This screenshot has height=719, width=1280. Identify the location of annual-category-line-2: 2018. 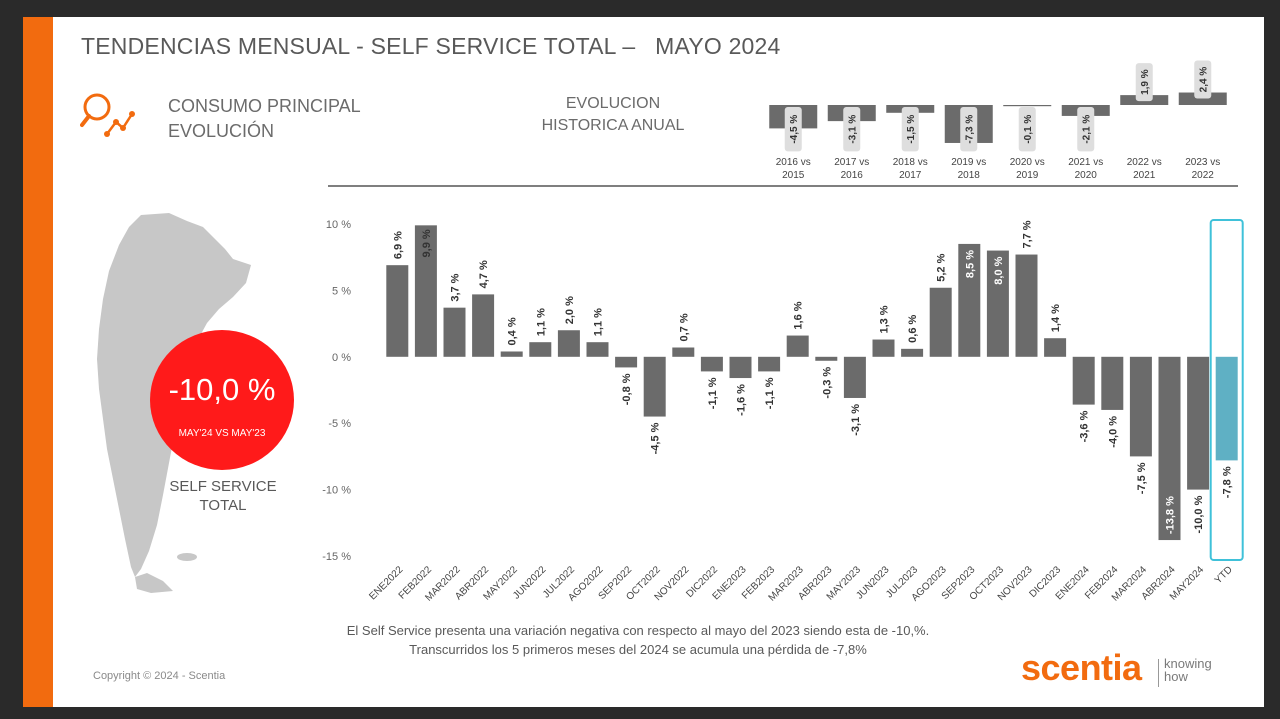
(969, 175).